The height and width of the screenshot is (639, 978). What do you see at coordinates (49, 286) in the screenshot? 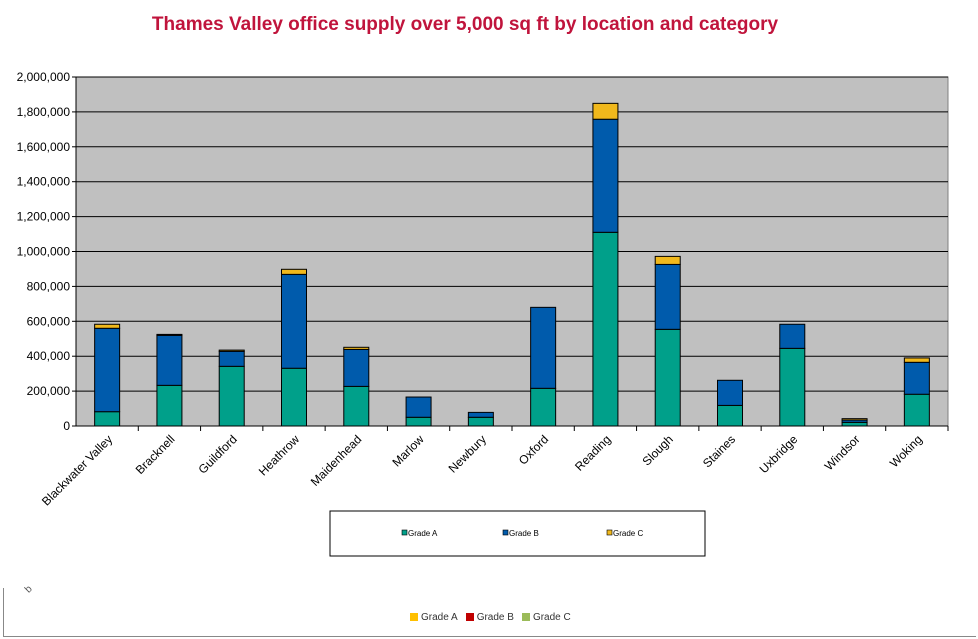
I see `y-tick-label: 800,000` at bounding box center [49, 286].